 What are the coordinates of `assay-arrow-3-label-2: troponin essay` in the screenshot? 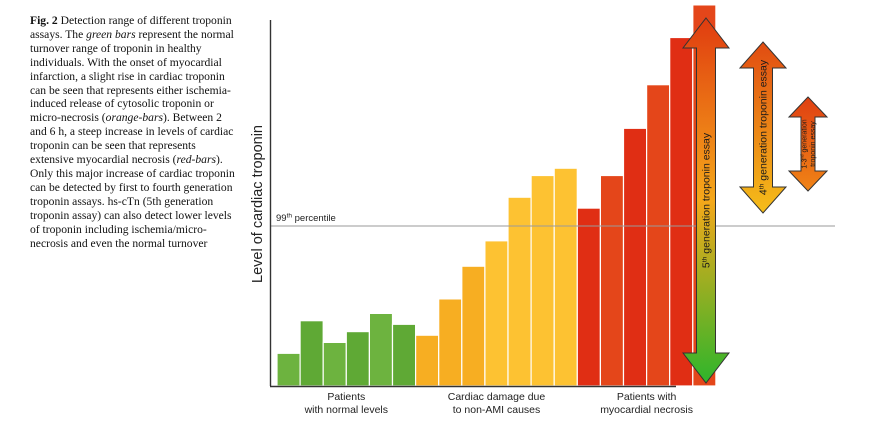 It's located at (813, 144).